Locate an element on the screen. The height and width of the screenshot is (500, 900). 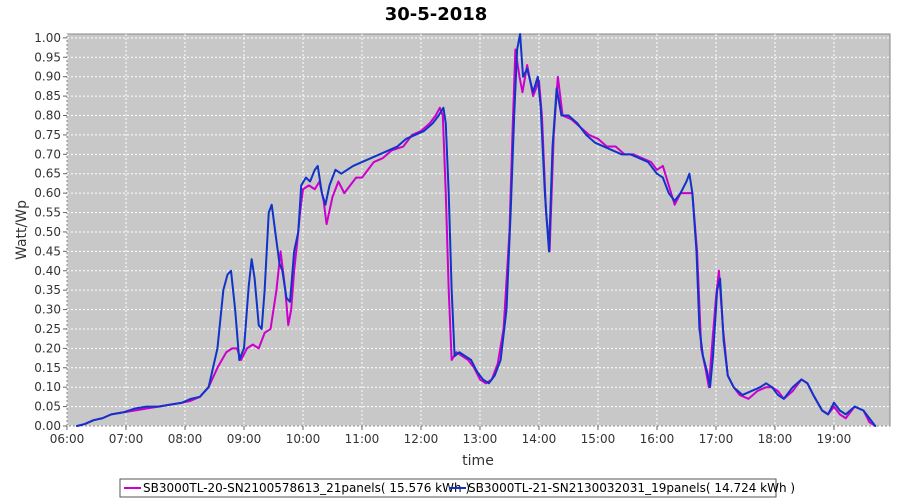
y-tick-label: 0.25 is located at coordinates (47, 329).